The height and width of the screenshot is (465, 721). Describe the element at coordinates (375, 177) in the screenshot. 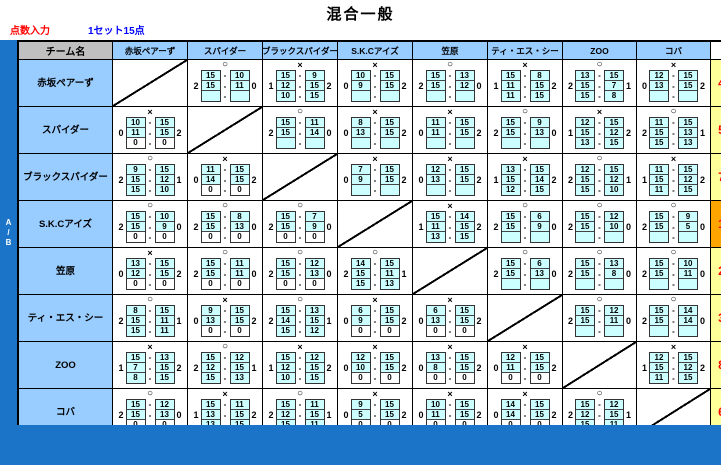

I see `match-cell-r3-c4: × 0 7 9- - -15 15 2` at that location.